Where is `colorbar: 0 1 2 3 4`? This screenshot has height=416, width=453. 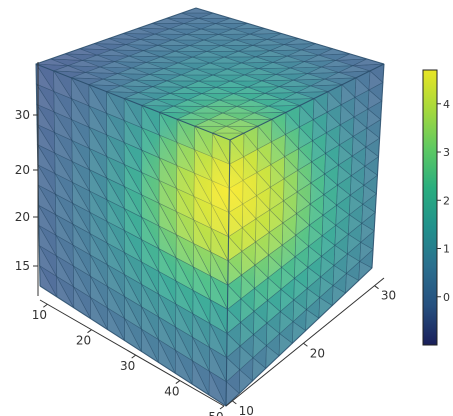
colorbar: 0 1 2 3 4 is located at coordinates (436, 207).